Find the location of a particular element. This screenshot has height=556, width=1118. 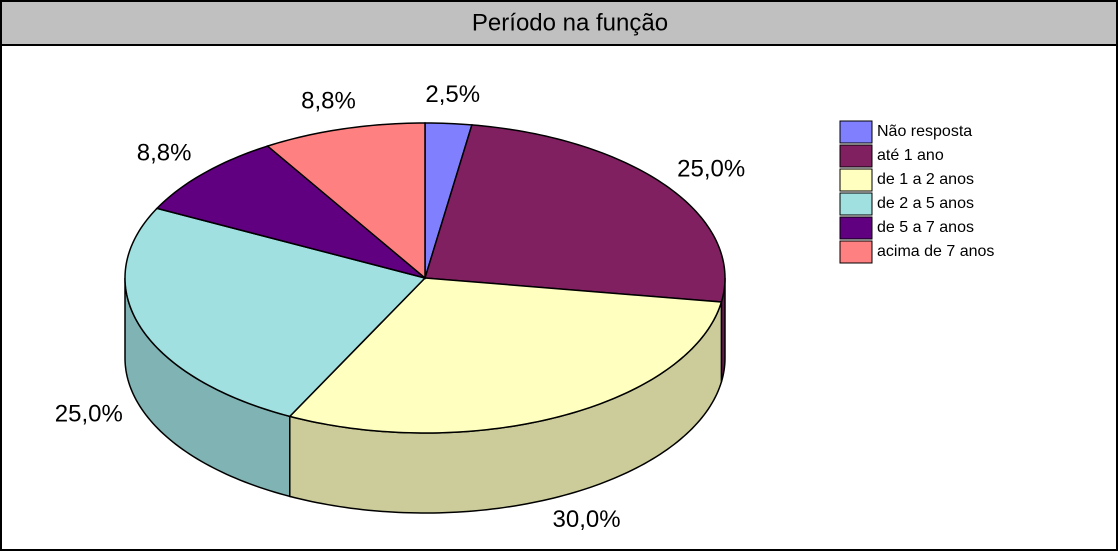

data-label: 30,0% is located at coordinates (587, 519).